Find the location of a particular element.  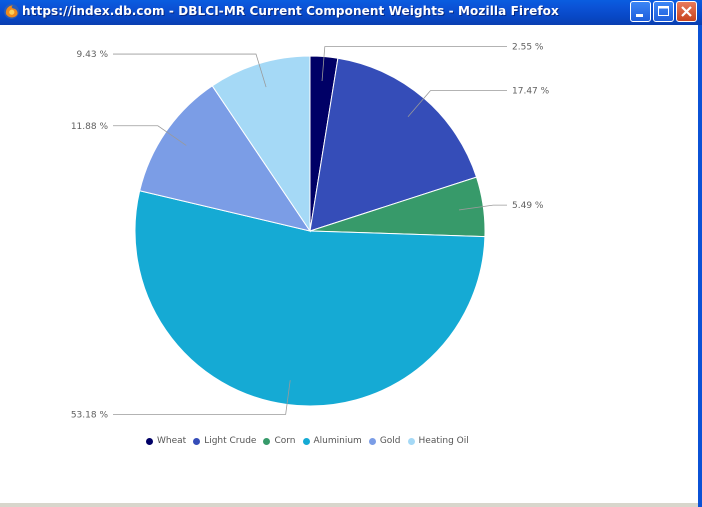

maximize-button is located at coordinates (663, 11).